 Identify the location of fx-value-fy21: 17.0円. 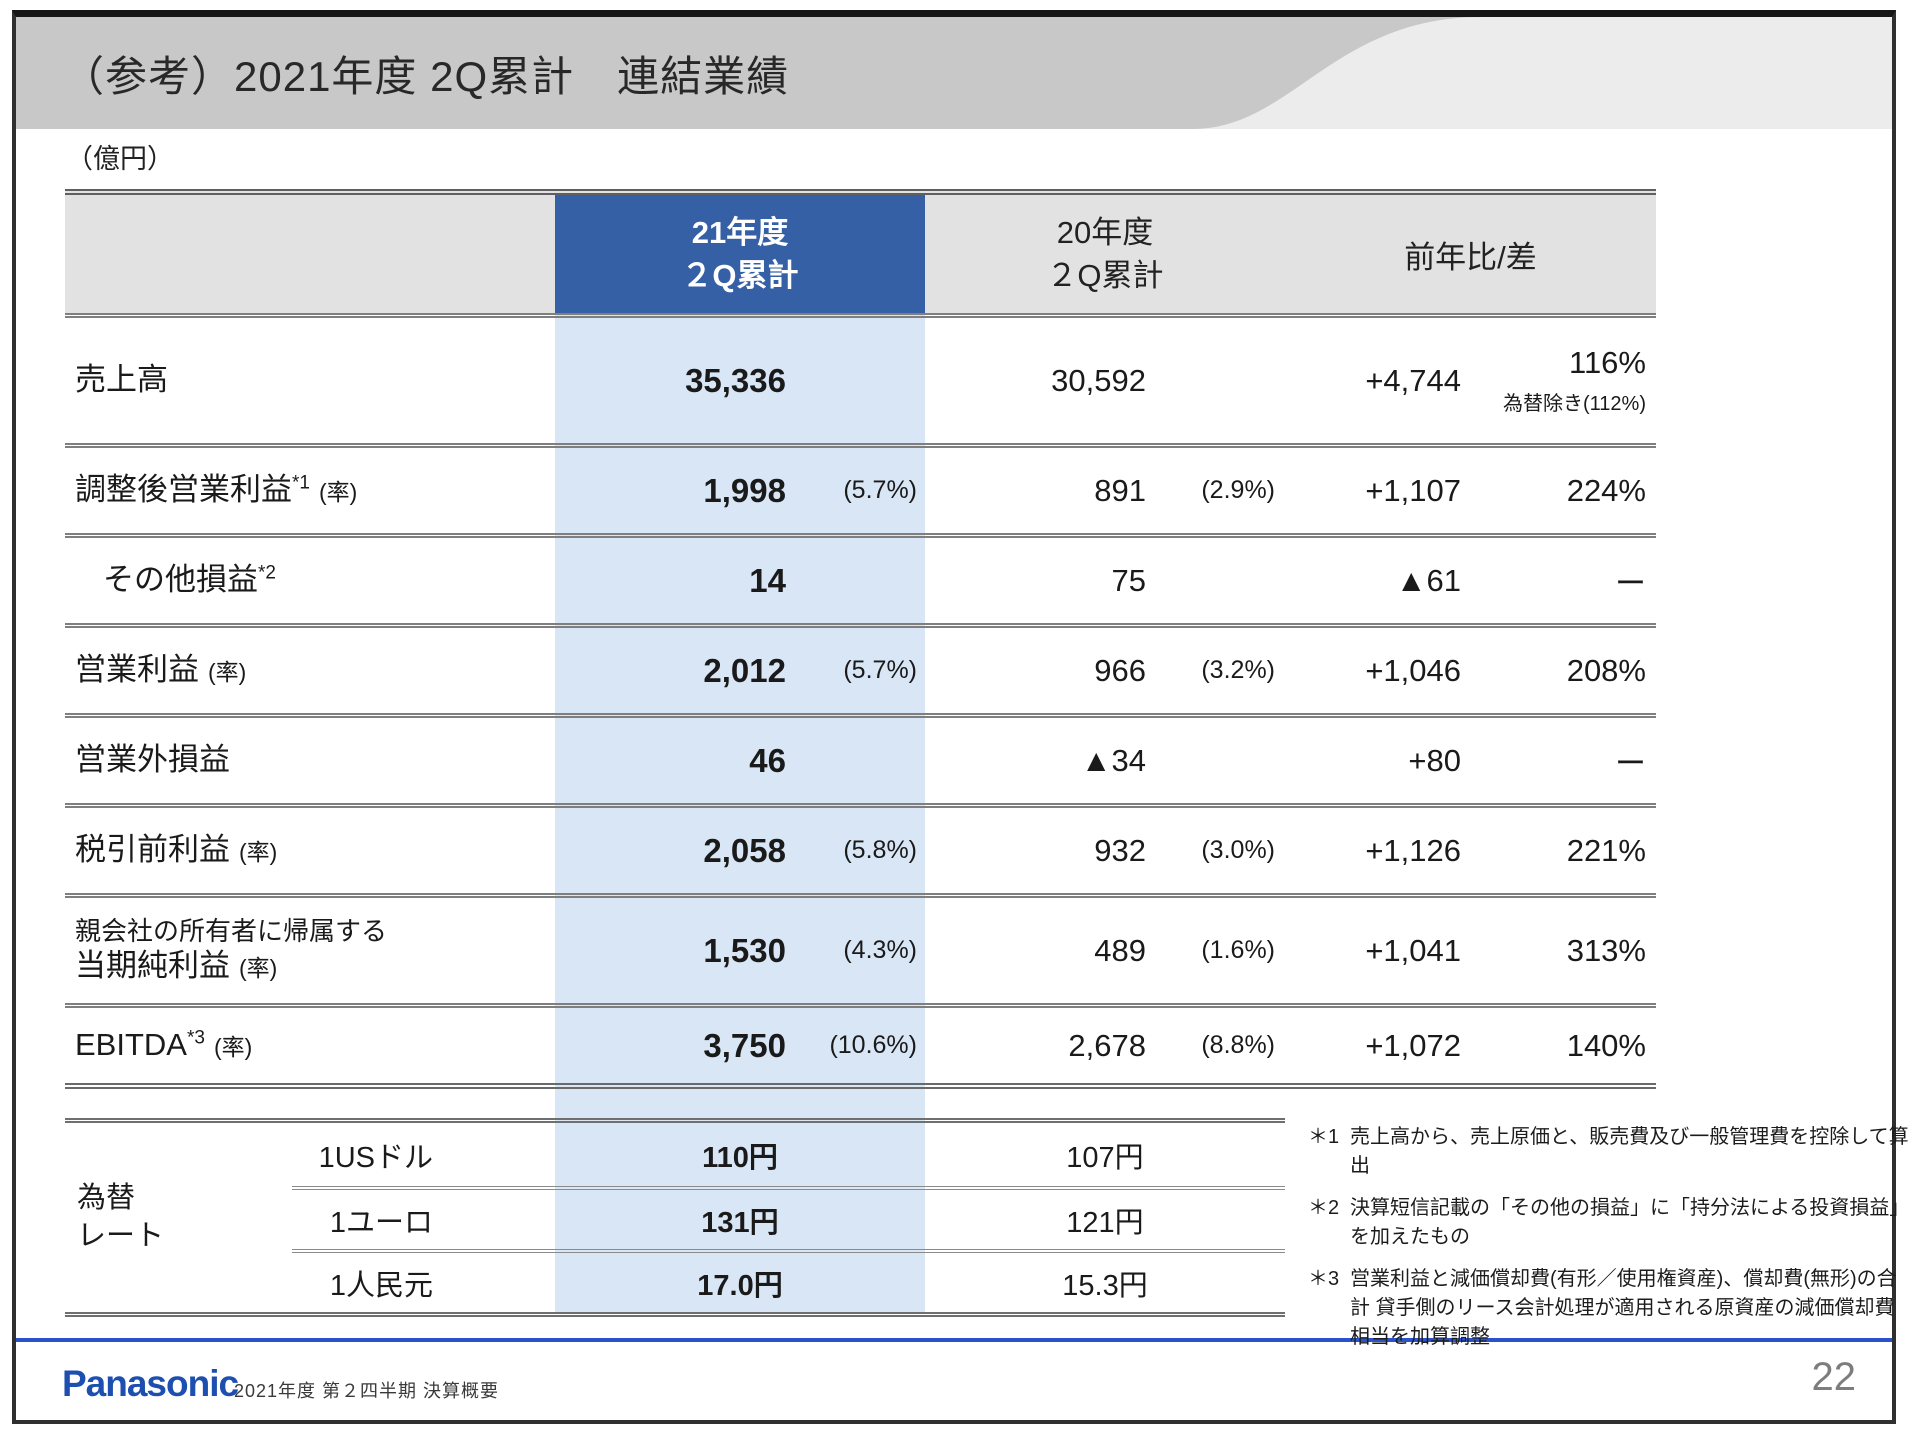
(740, 1280).